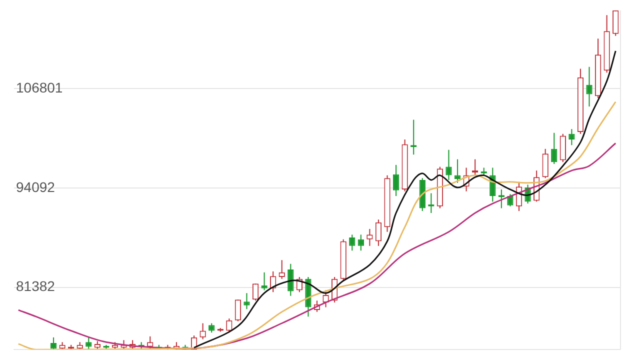 Image resolution: width=640 pixels, height=360 pixels. Describe the element at coordinates (36, 186) in the screenshot. I see `y-tick-label: 94092` at that location.